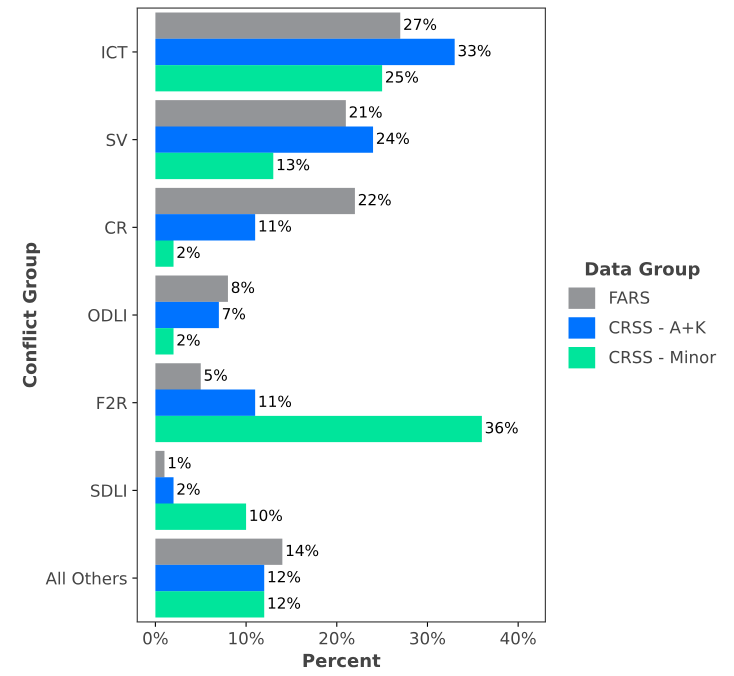 The image size is (734, 676). I want to click on data-label: 24%, so click(392, 138).